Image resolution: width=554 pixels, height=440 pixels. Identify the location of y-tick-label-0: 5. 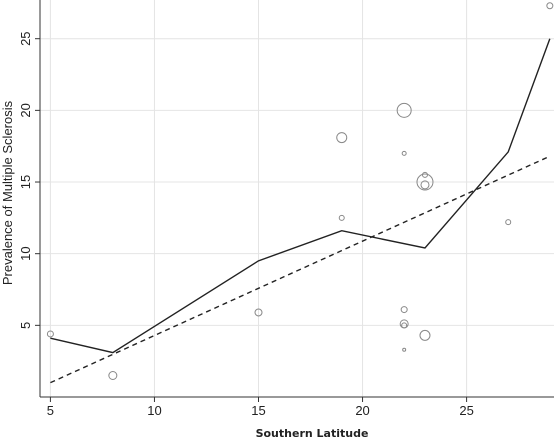
(25, 325).